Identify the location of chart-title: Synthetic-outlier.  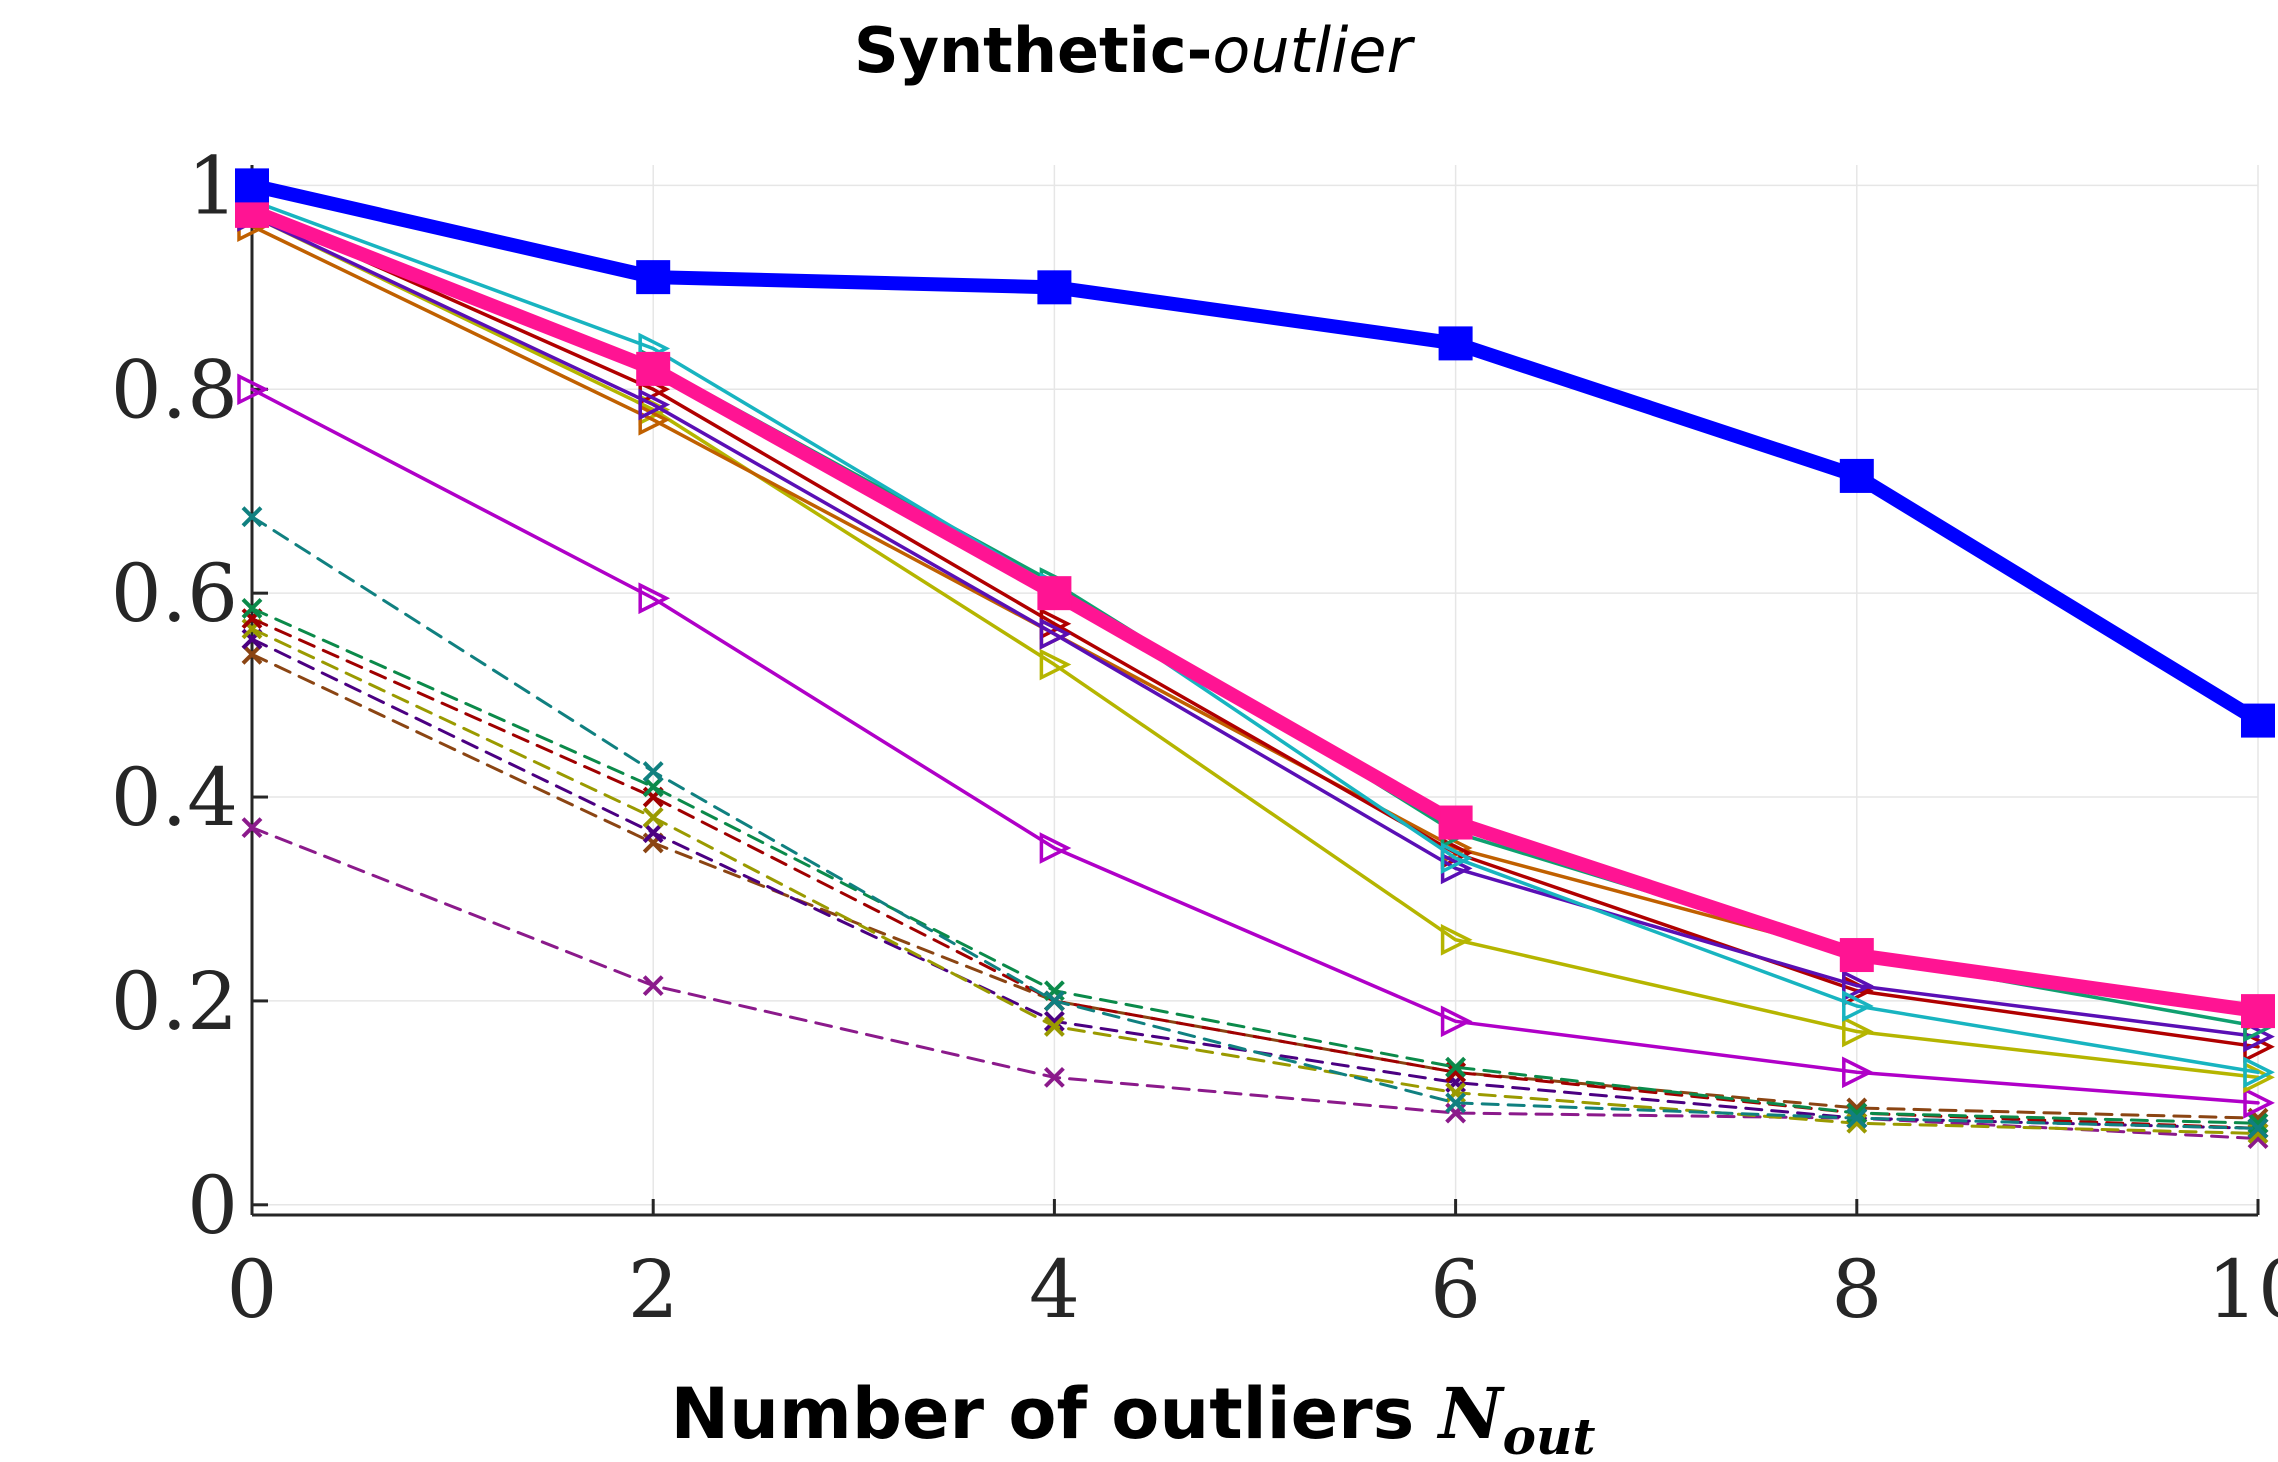
(1135, 50).